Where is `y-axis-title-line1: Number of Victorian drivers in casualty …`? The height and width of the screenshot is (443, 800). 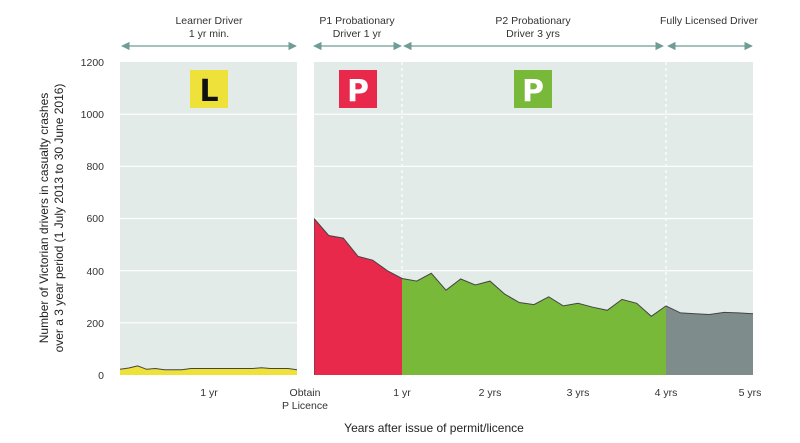 y-axis-title-line1: Number of Victorian drivers in casualty … is located at coordinates (44, 218).